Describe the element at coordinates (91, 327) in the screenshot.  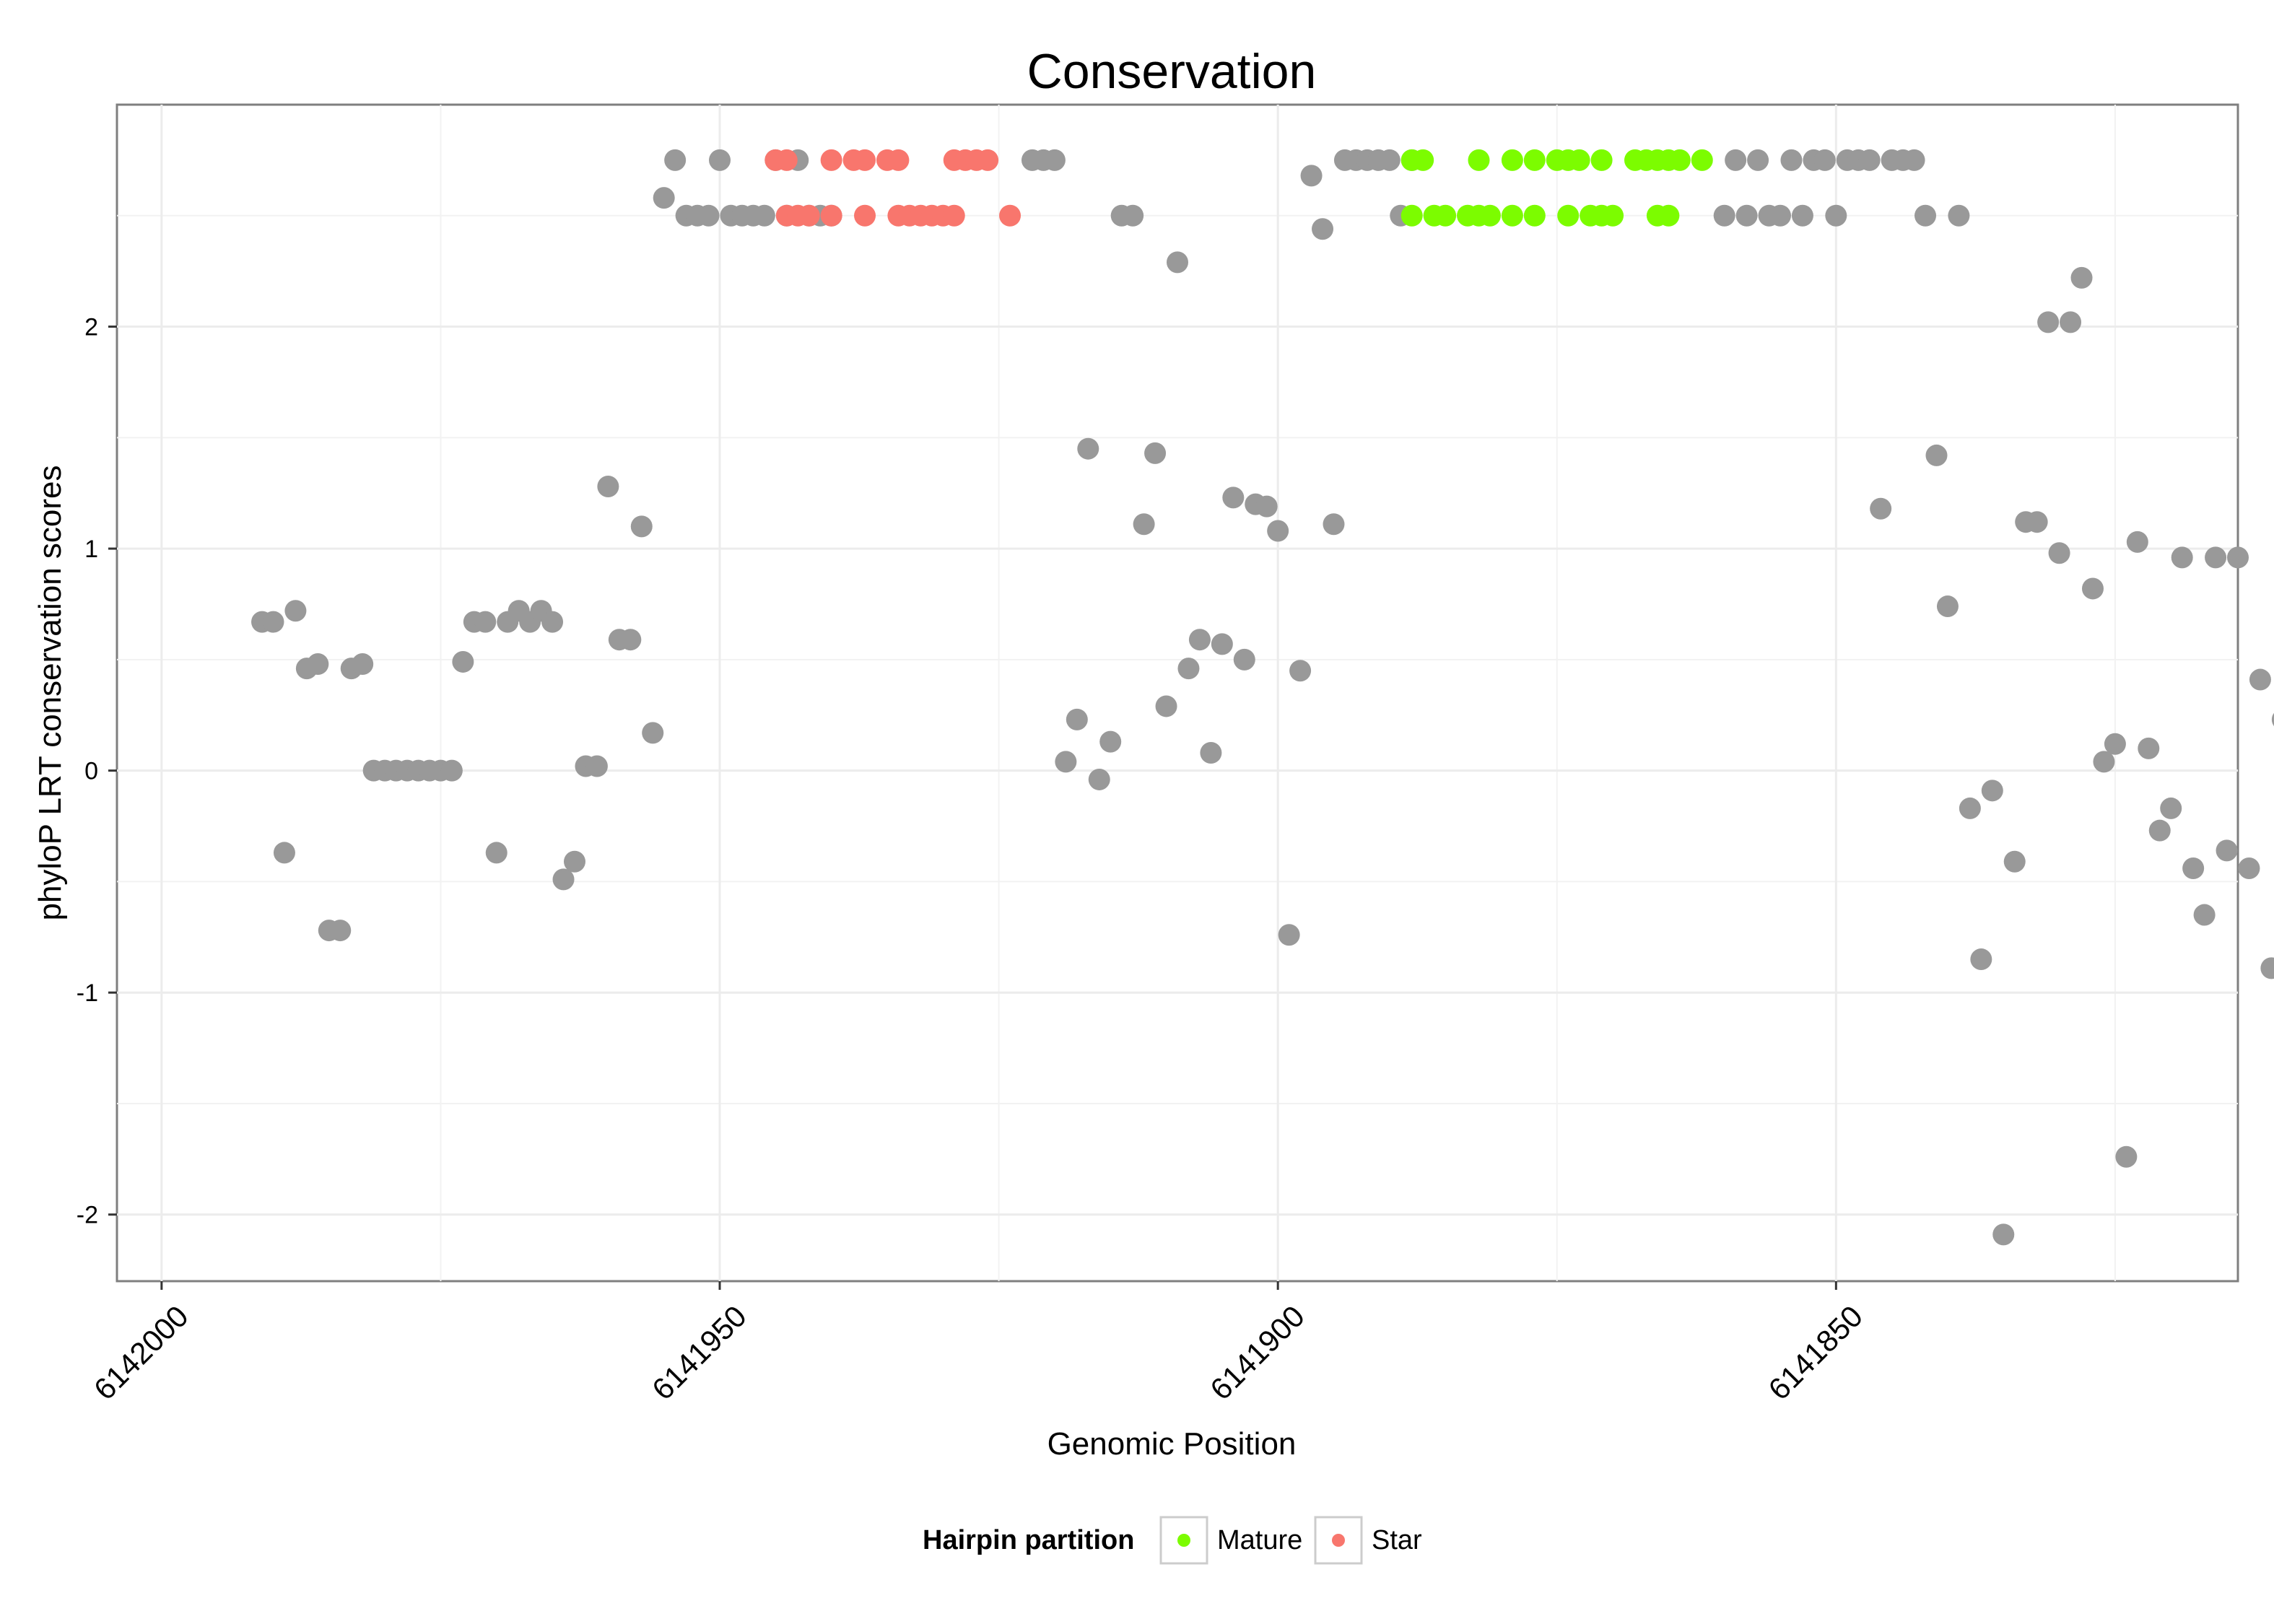
I see `y-tick-label: 2` at that location.